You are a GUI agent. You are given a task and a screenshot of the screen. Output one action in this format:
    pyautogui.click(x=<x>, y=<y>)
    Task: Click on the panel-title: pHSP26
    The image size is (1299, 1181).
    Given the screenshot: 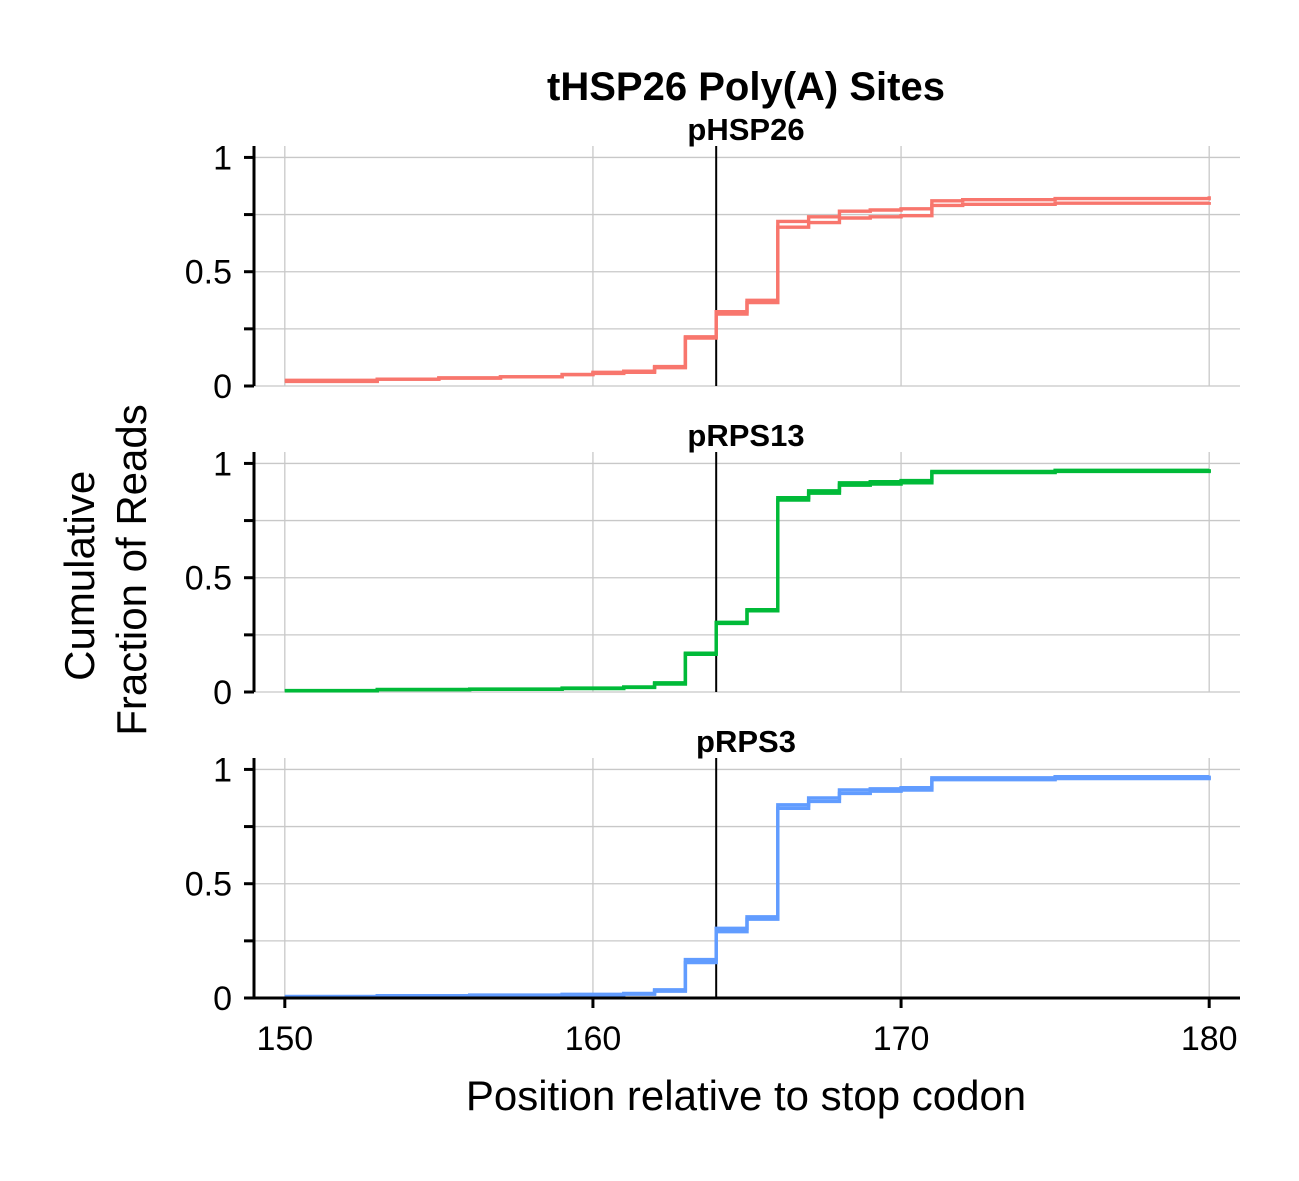 What is the action you would take?
    pyautogui.click(x=745, y=129)
    